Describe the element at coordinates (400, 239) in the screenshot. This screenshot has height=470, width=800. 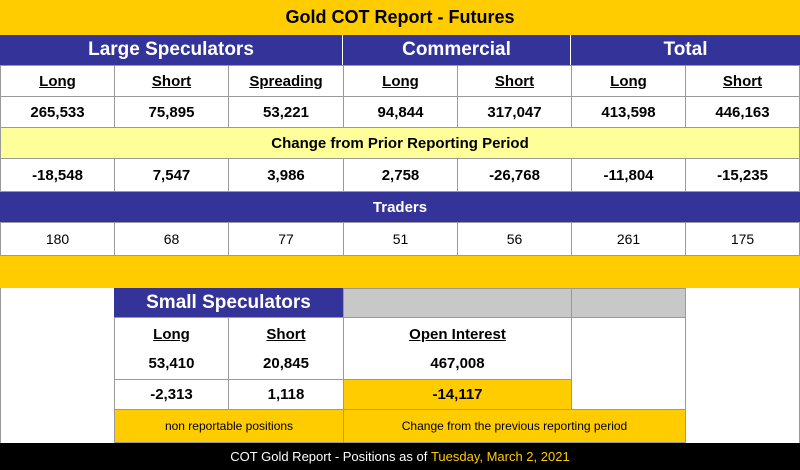
I see `traders-com-long: 51` at that location.